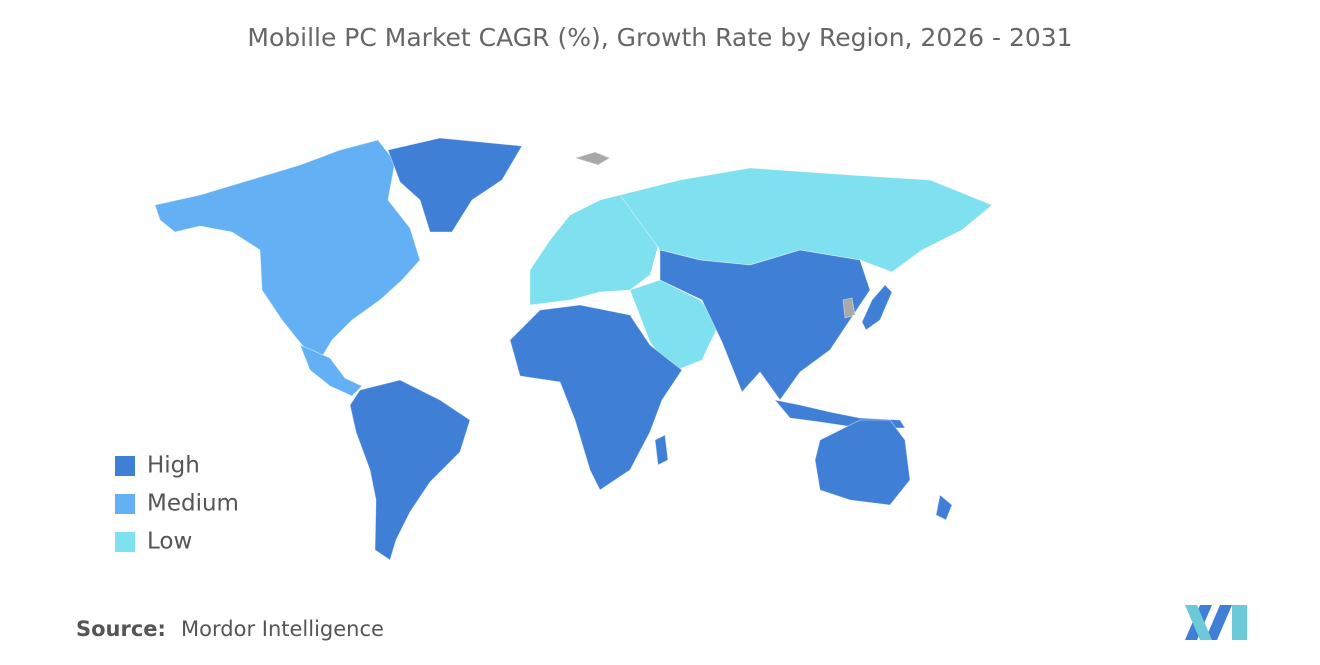  Describe the element at coordinates (455, 185) in the screenshot. I see `greenland` at that location.